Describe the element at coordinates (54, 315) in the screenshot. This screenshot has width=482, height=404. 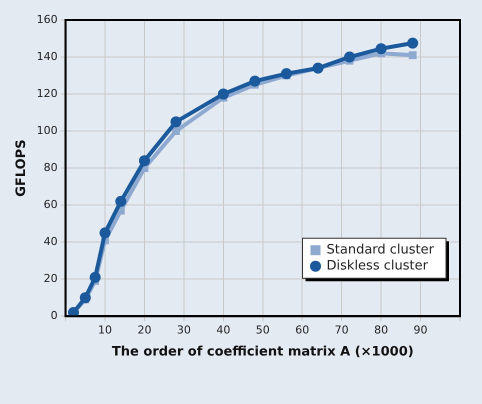
I see `y-tick-label: 0` at that location.